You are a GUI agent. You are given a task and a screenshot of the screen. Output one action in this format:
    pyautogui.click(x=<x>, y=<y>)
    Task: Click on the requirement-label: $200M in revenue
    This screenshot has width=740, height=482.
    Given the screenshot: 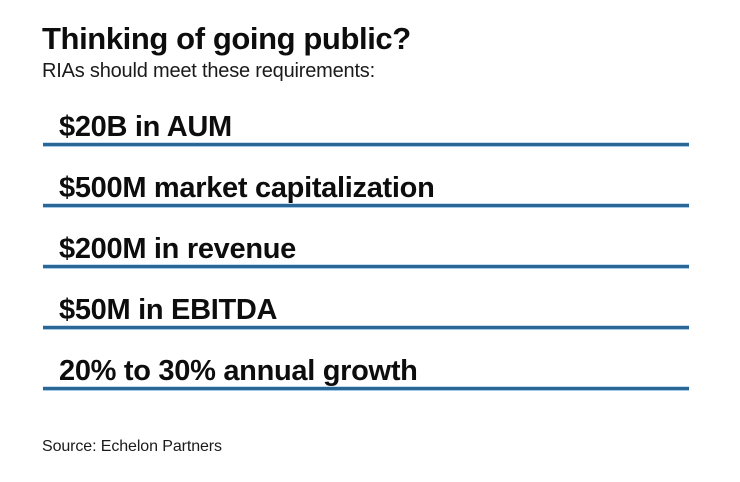 What is the action you would take?
    pyautogui.click(x=177, y=249)
    